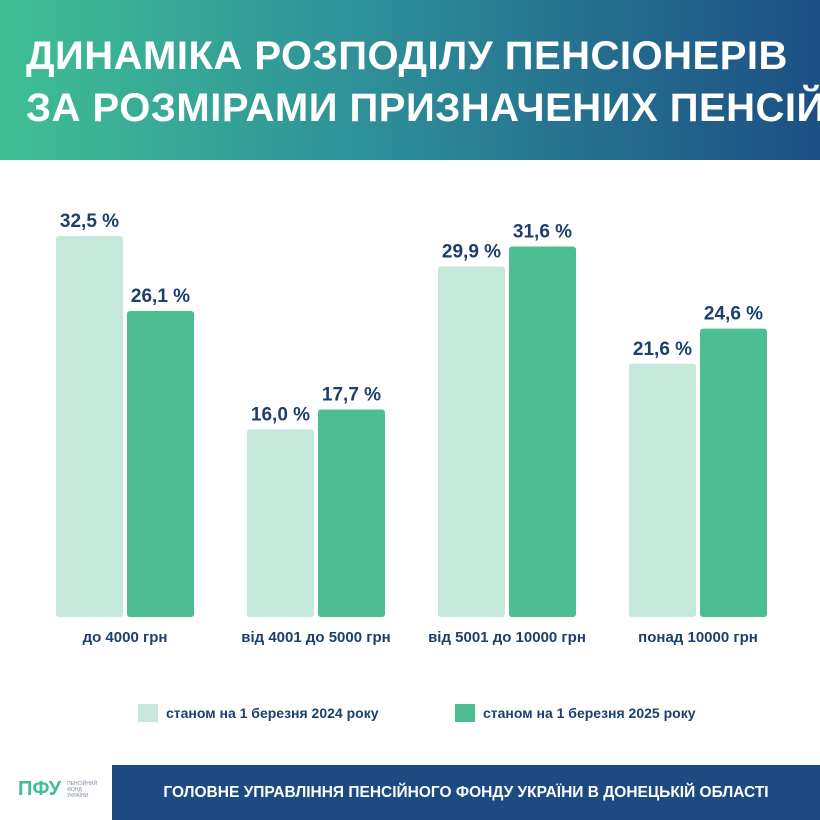 The width and height of the screenshot is (820, 820). What do you see at coordinates (542, 232) in the screenshot?
I see `value-label-2025-2: 31,6 %` at bounding box center [542, 232].